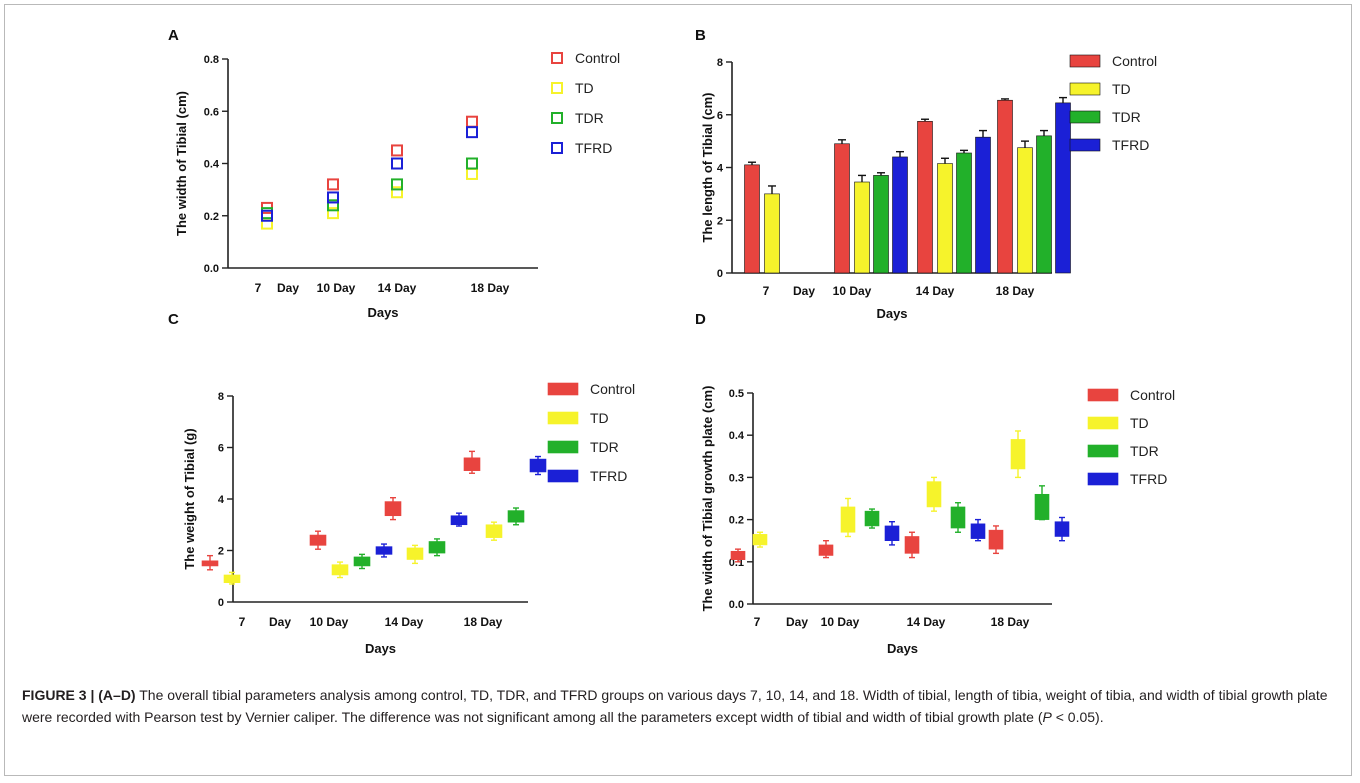 This screenshot has width=1360, height=783. What do you see at coordinates (472, 173) in the screenshot?
I see `scatter-point-td` at bounding box center [472, 173].